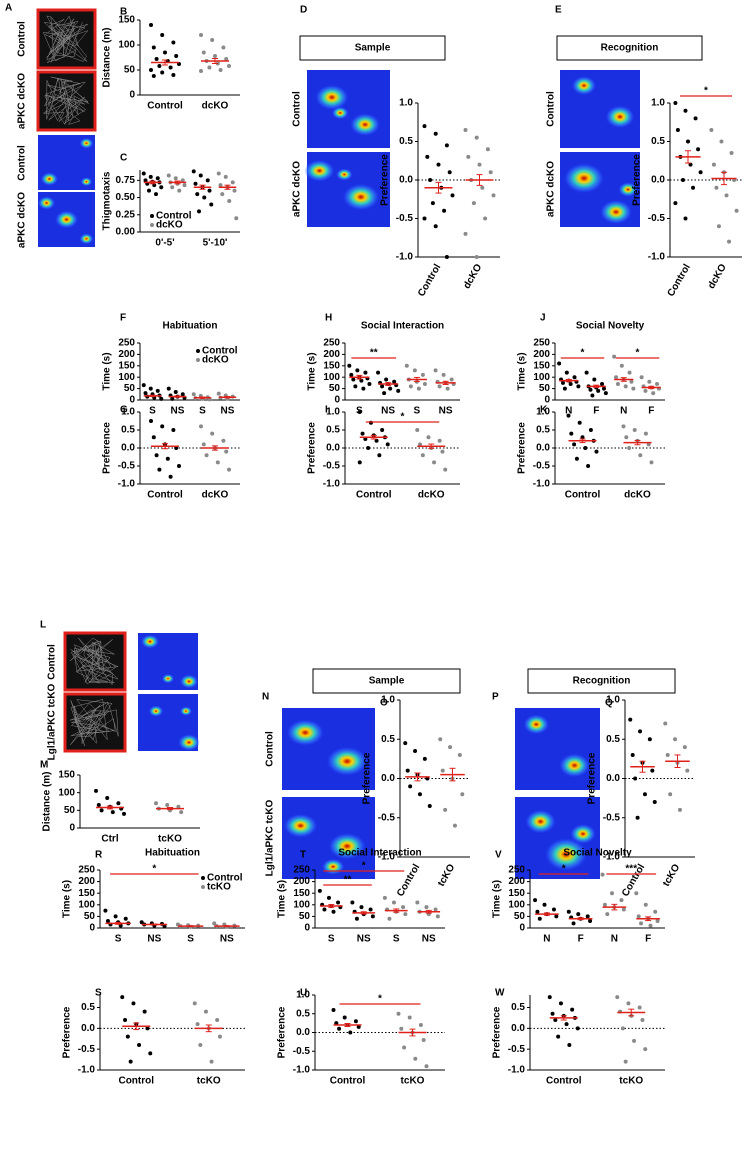  I want to click on panel-letter: P, so click(495, 697).